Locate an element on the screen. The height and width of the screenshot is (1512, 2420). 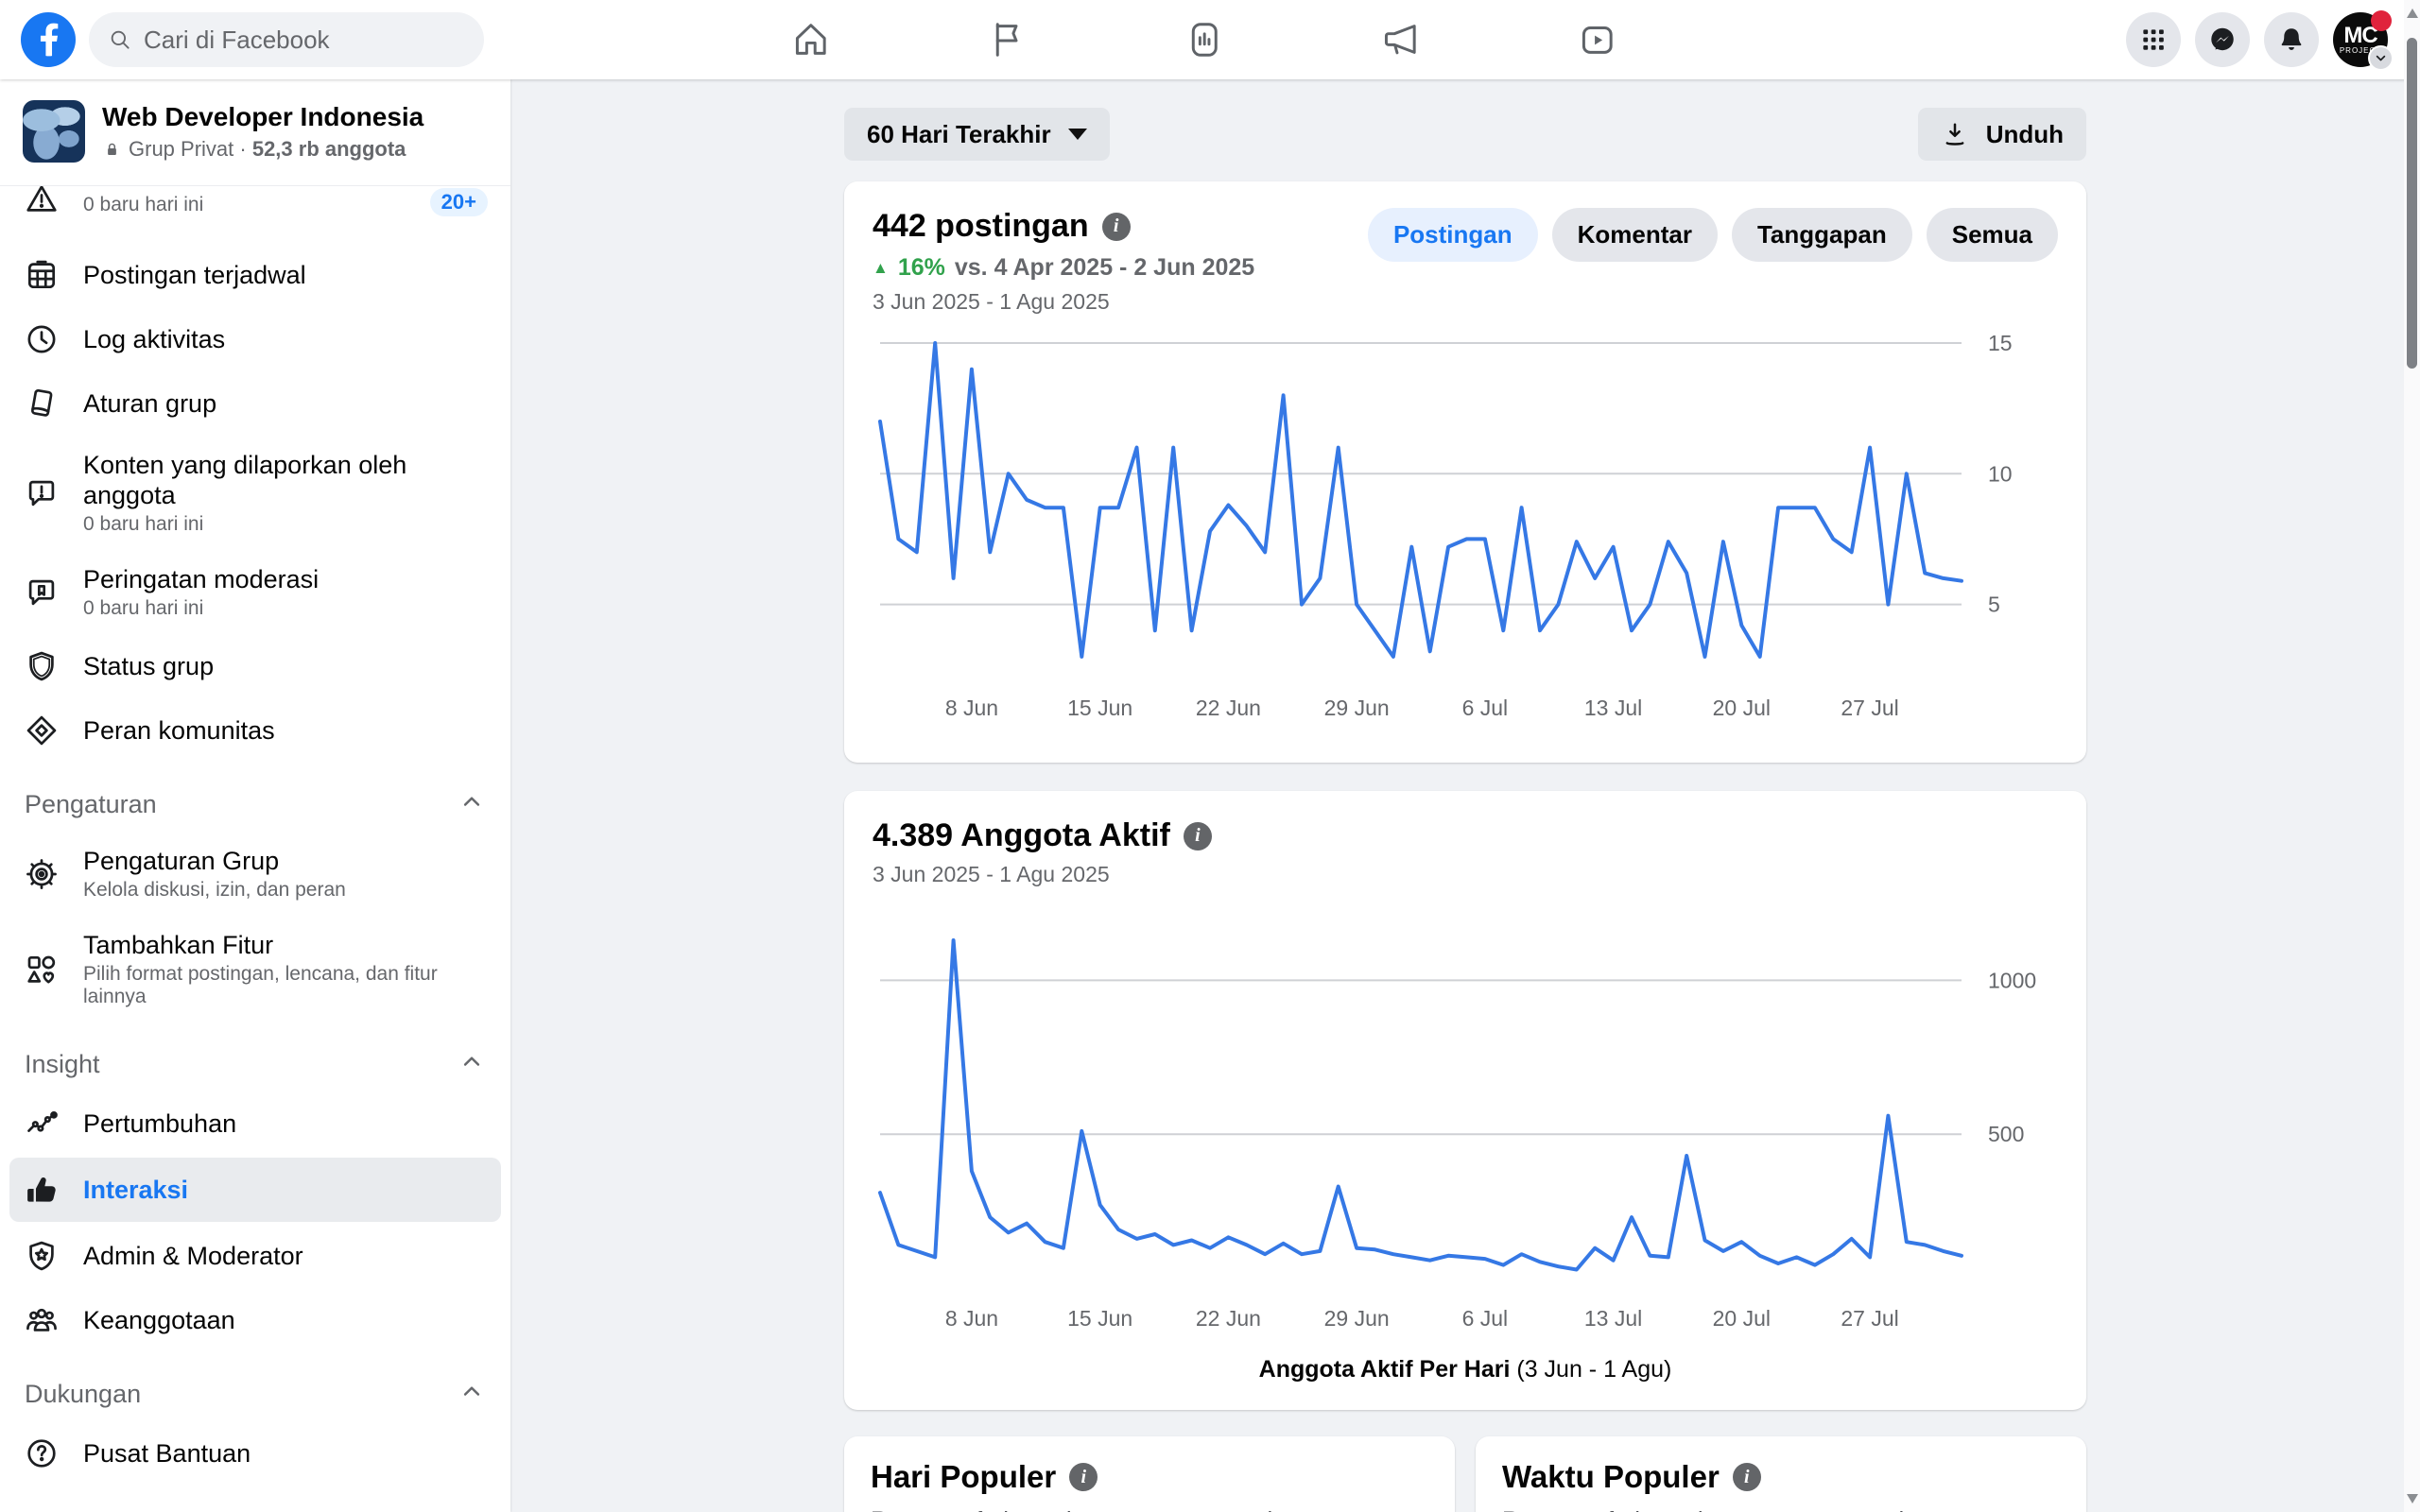
messenger-icon is located at coordinates (2222, 39).